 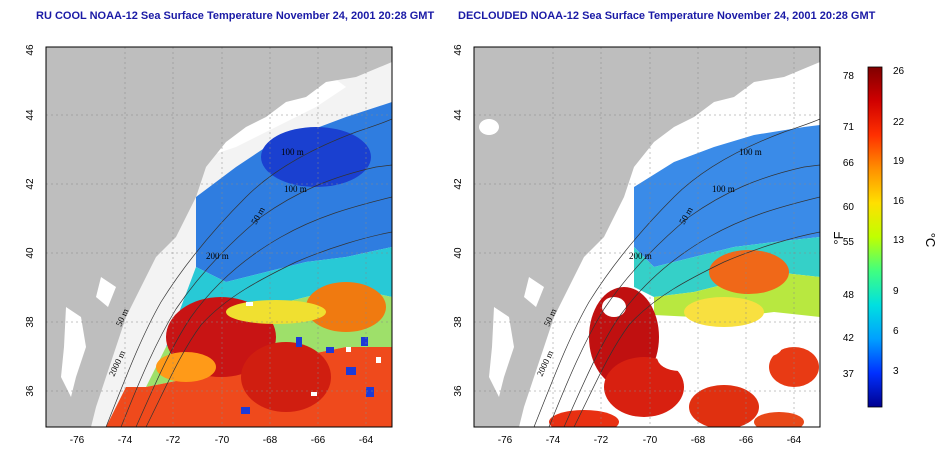 I want to click on cold-shelf-water, so click(x=316, y=157).